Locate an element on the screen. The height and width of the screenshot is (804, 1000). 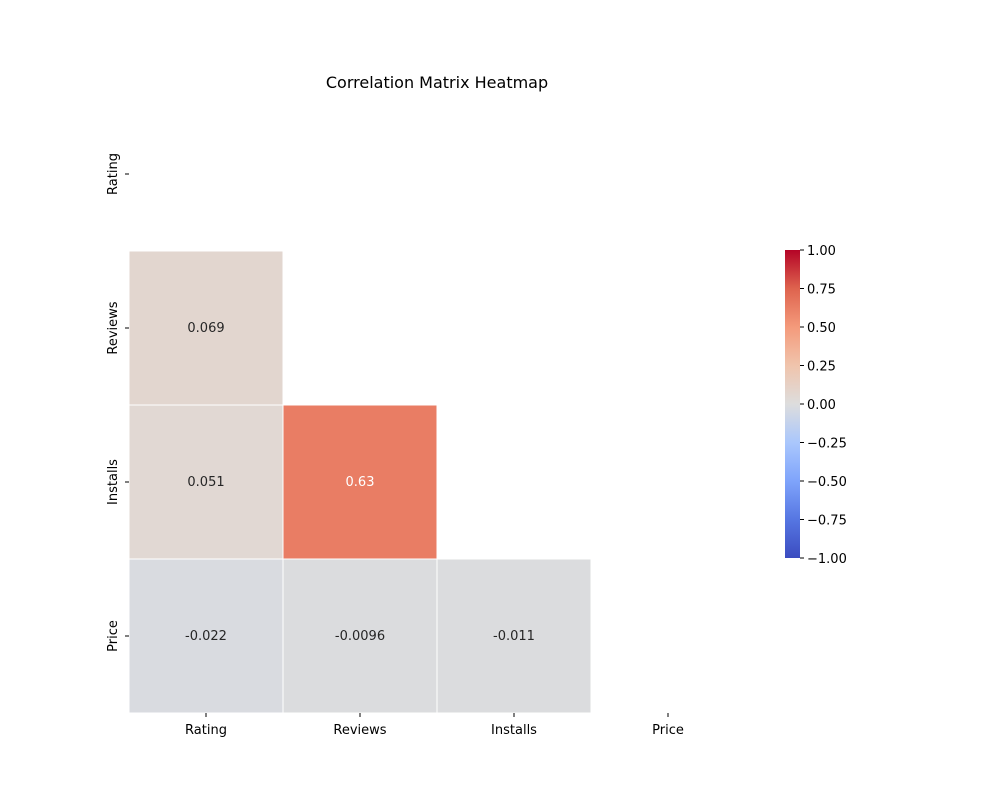
cell-label-price-rating: -0.022 is located at coordinates (206, 636).